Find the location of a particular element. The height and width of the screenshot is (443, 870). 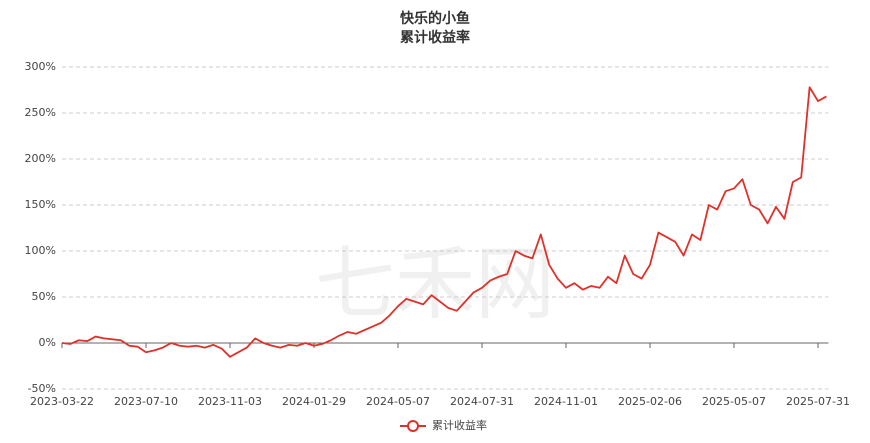

y-tick-label: 300% is located at coordinates (40, 66).